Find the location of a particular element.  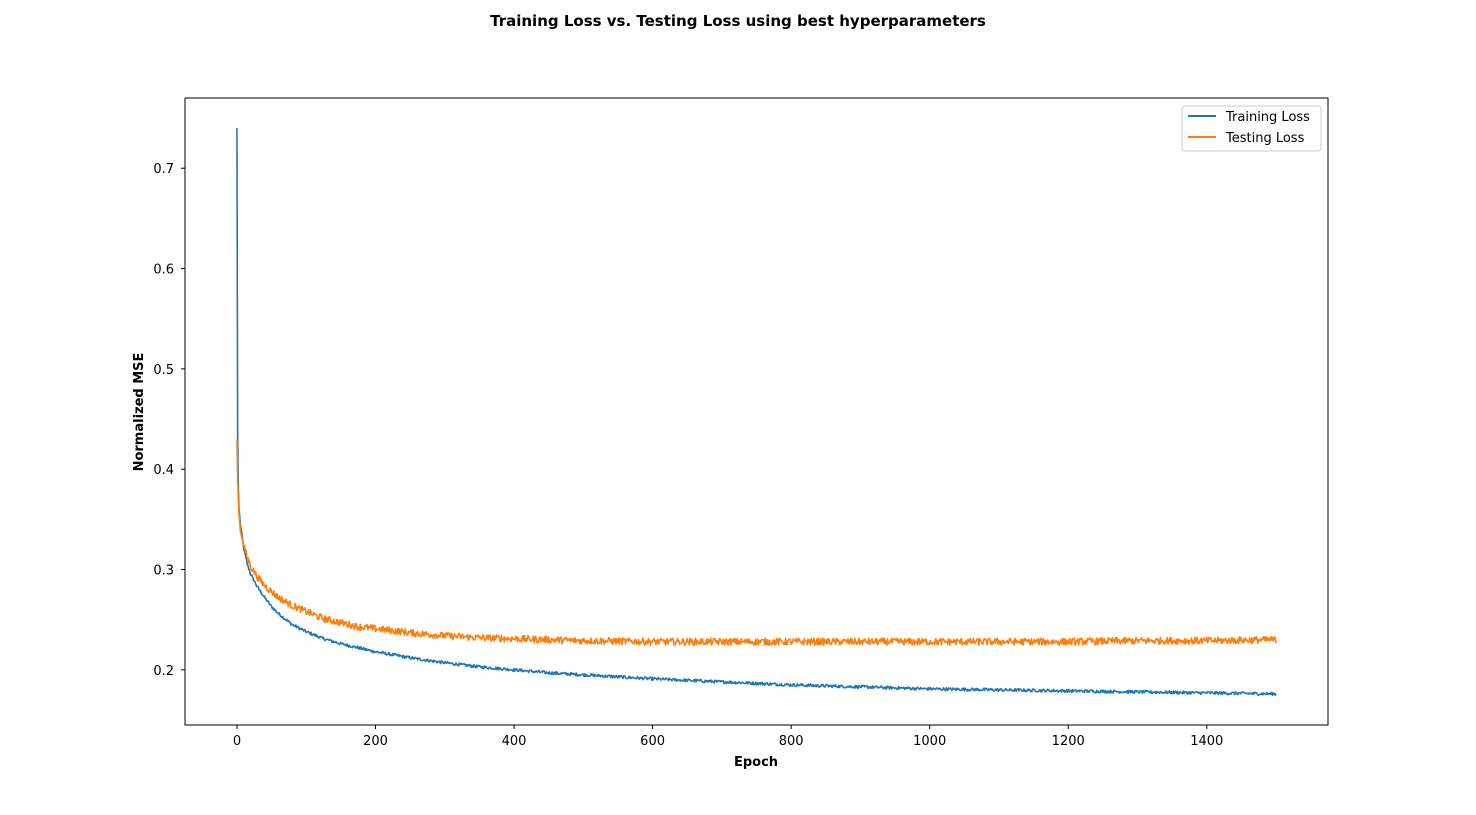

legend-box is located at coordinates (1251, 128).